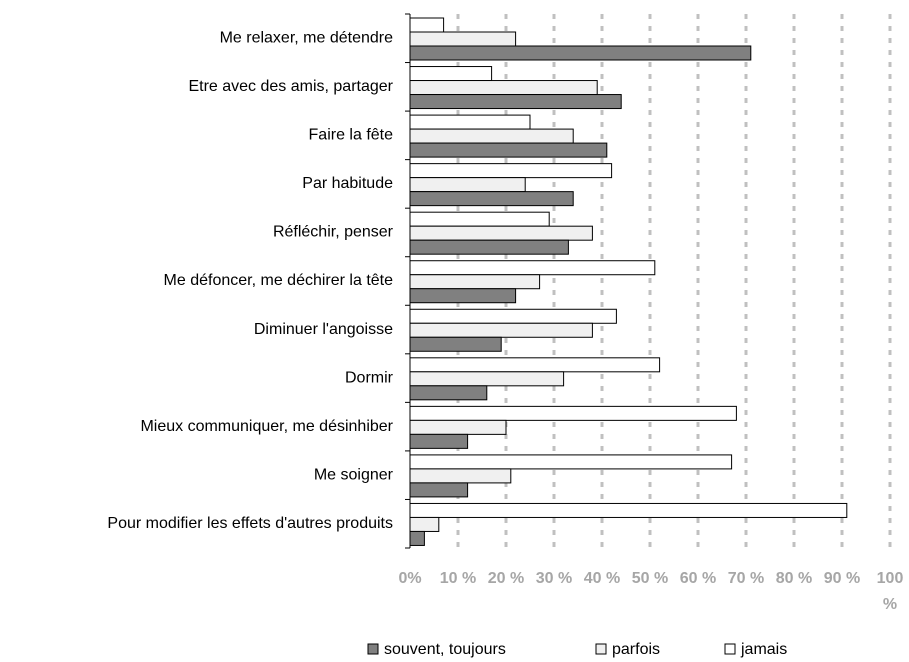 The height and width of the screenshot is (662, 909). What do you see at coordinates (354, 474) in the screenshot?
I see `category-label: Me soigner` at bounding box center [354, 474].